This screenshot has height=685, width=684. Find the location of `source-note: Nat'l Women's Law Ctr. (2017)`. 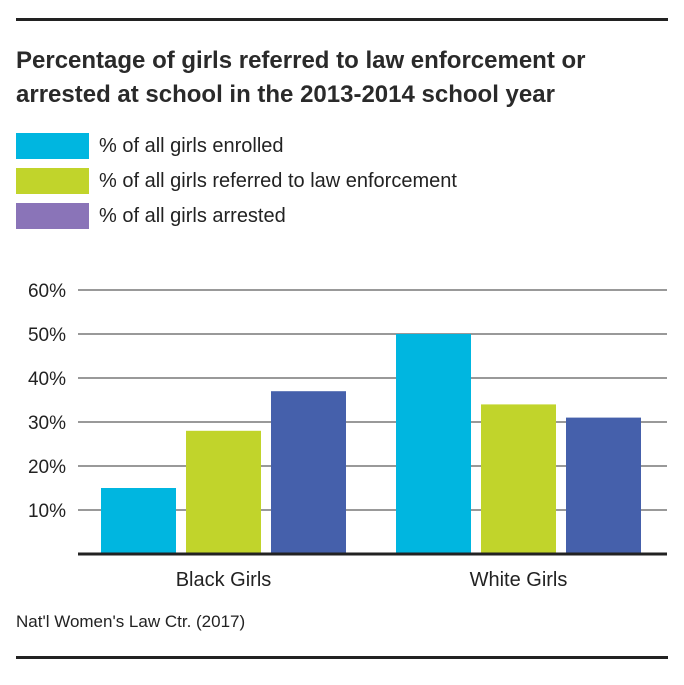

source-note: Nat'l Women's Law Ctr. (2017) is located at coordinates (131, 621).